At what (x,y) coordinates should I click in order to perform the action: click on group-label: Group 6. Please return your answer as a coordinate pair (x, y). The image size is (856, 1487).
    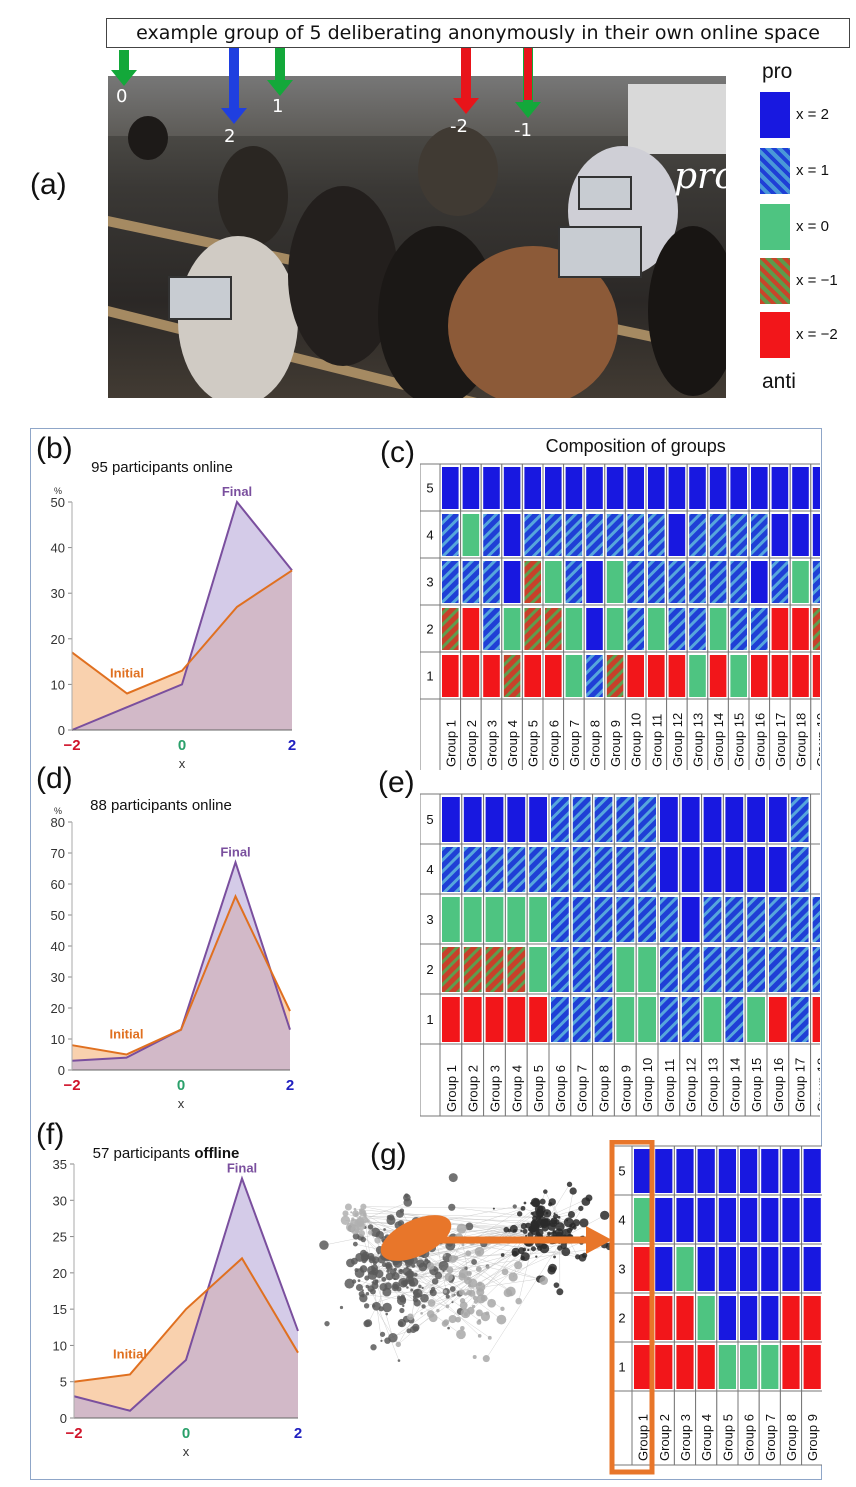
    Looking at the image, I should click on (749, 1437).